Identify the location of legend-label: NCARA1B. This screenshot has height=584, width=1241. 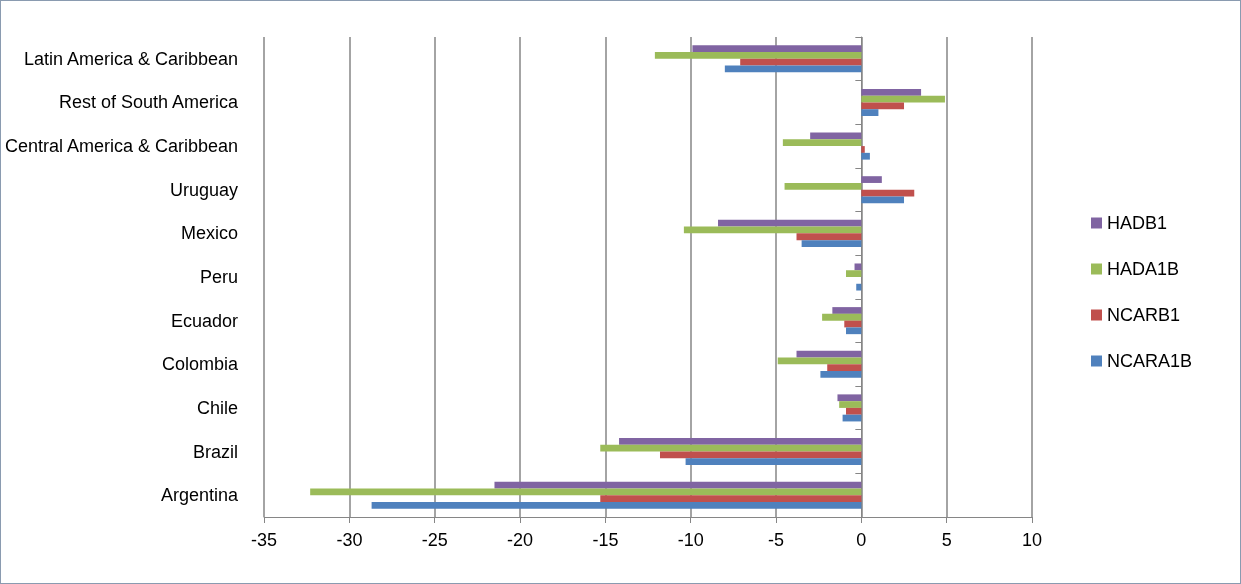
(1150, 361).